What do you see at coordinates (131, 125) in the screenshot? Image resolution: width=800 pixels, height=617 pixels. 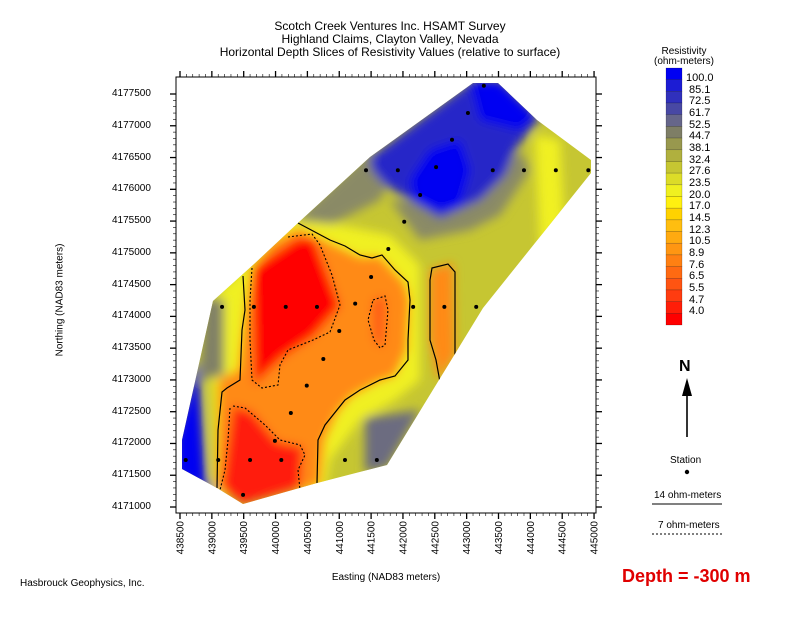 I see `y-tick-label: 4177000` at bounding box center [131, 125].